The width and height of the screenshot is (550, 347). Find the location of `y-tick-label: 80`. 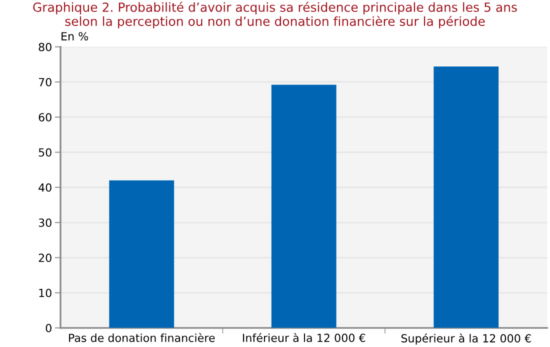

y-tick-label: 80 is located at coordinates (45, 47).